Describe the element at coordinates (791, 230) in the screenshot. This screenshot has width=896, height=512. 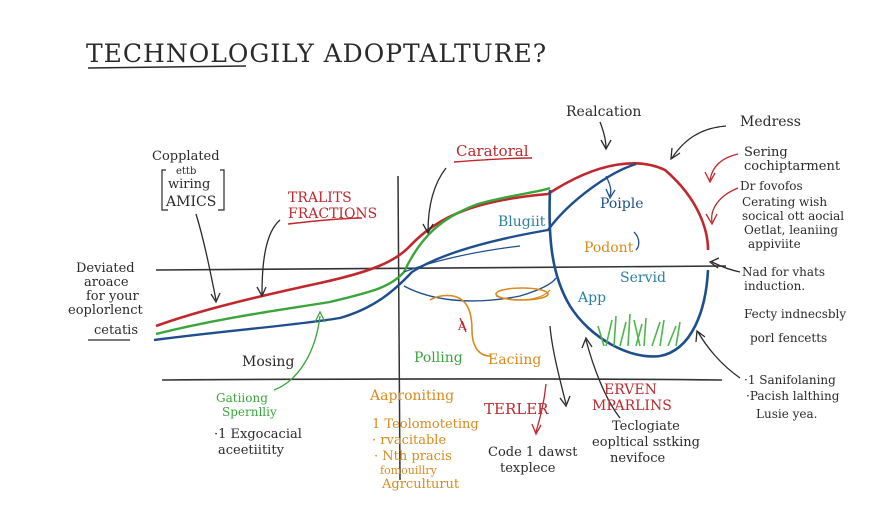
I see `note-line: Oetlat, leaniing` at that location.